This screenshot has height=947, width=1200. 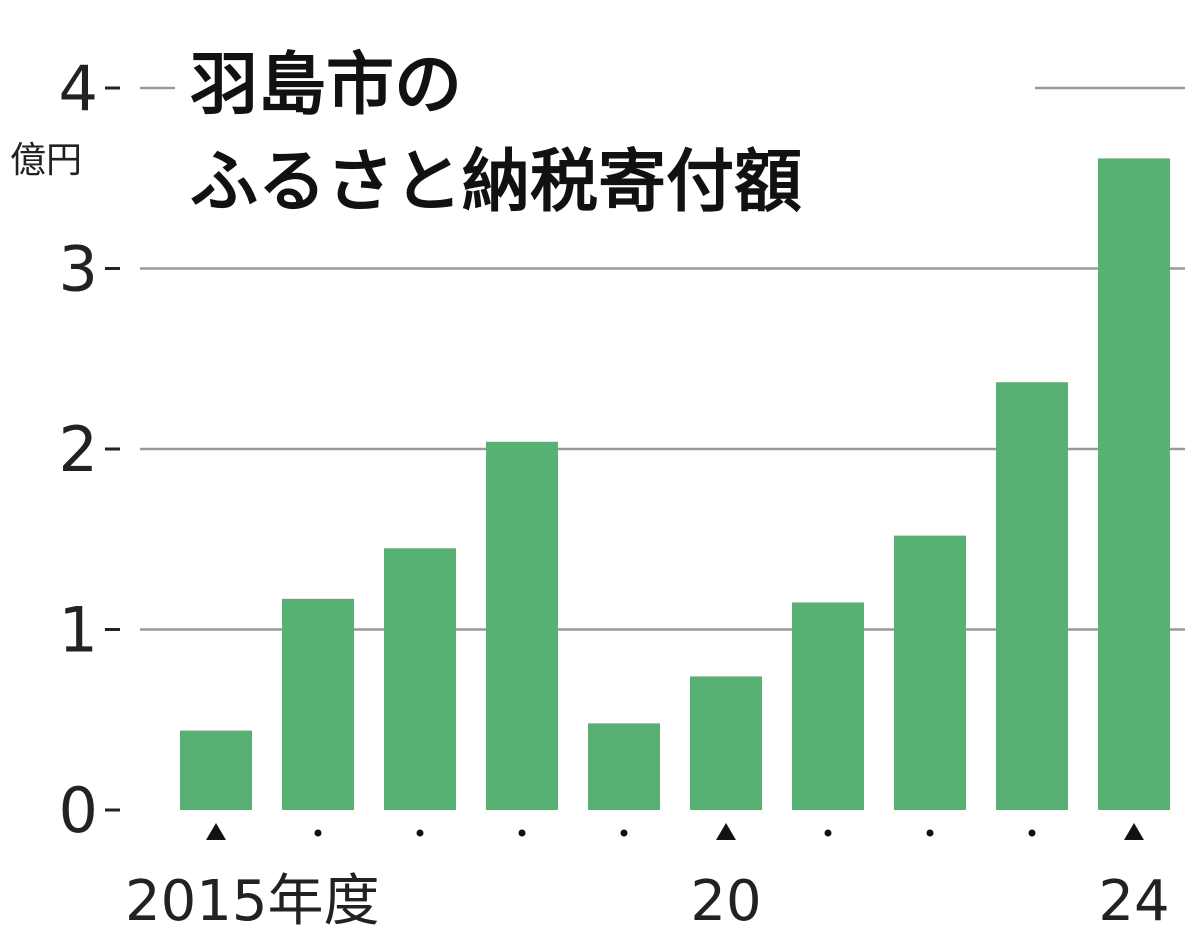 I want to click on bar-2018, so click(x=522, y=625).